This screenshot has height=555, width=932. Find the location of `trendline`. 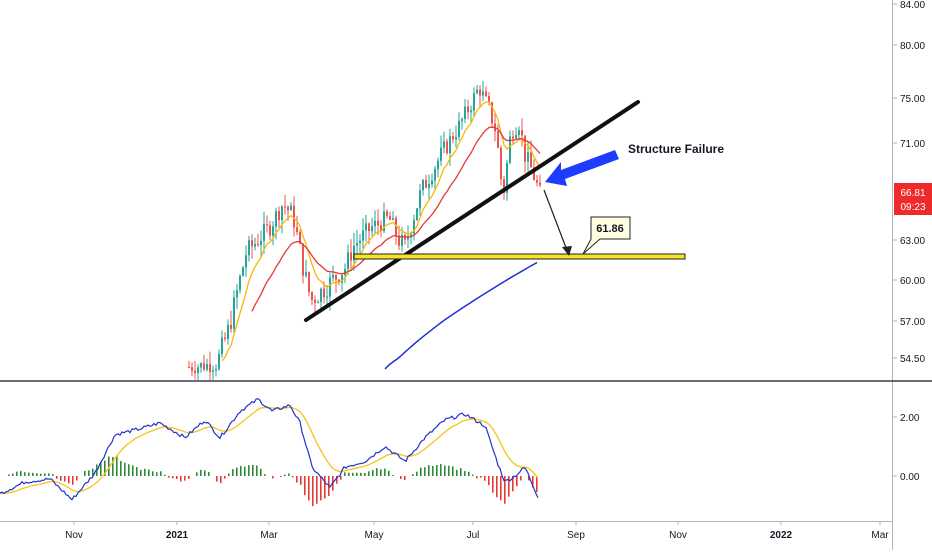

trendline is located at coordinates (472, 211).